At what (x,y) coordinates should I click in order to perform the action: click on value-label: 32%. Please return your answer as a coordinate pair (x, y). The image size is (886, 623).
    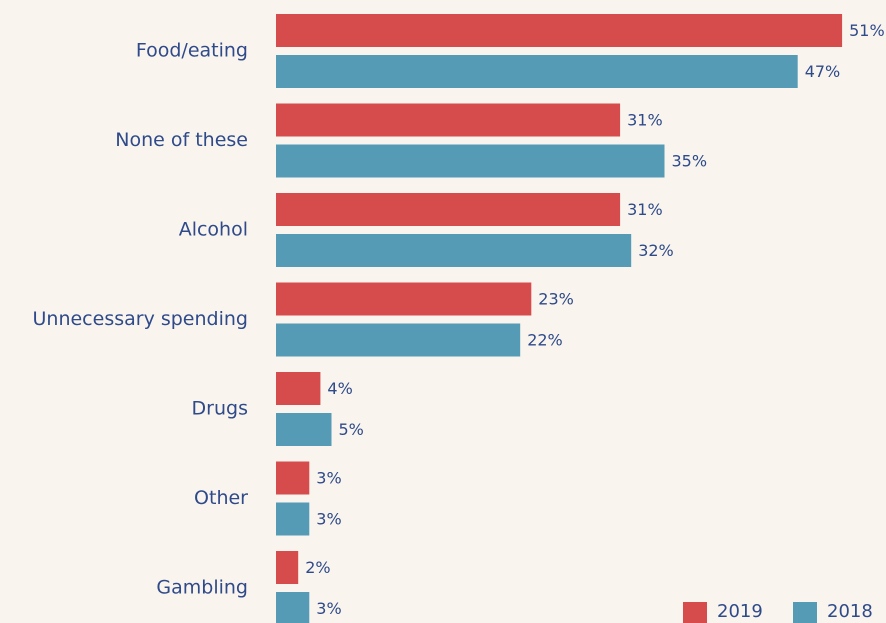
    Looking at the image, I should click on (656, 250).